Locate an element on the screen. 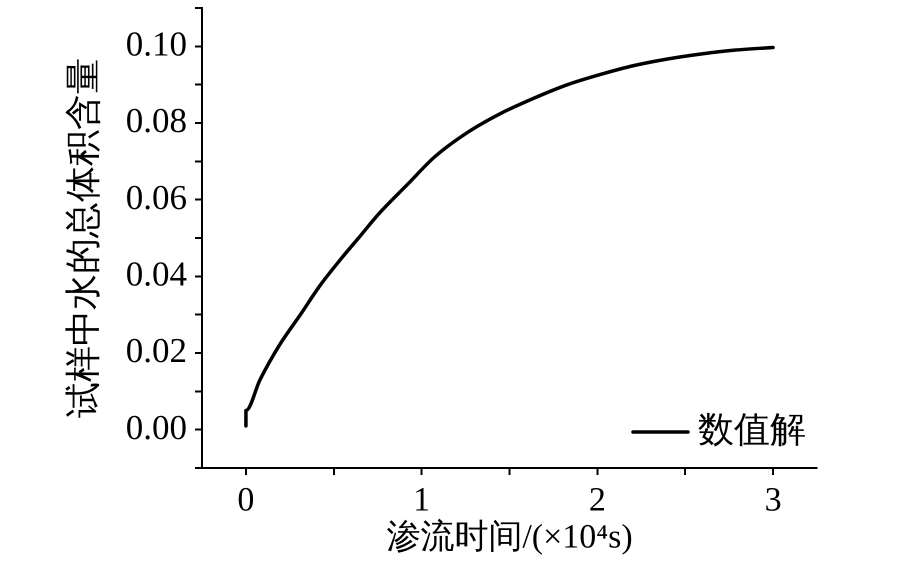 Image resolution: width=908 pixels, height=571 pixels. y-tick-label: 0.02 is located at coordinates (156, 350).